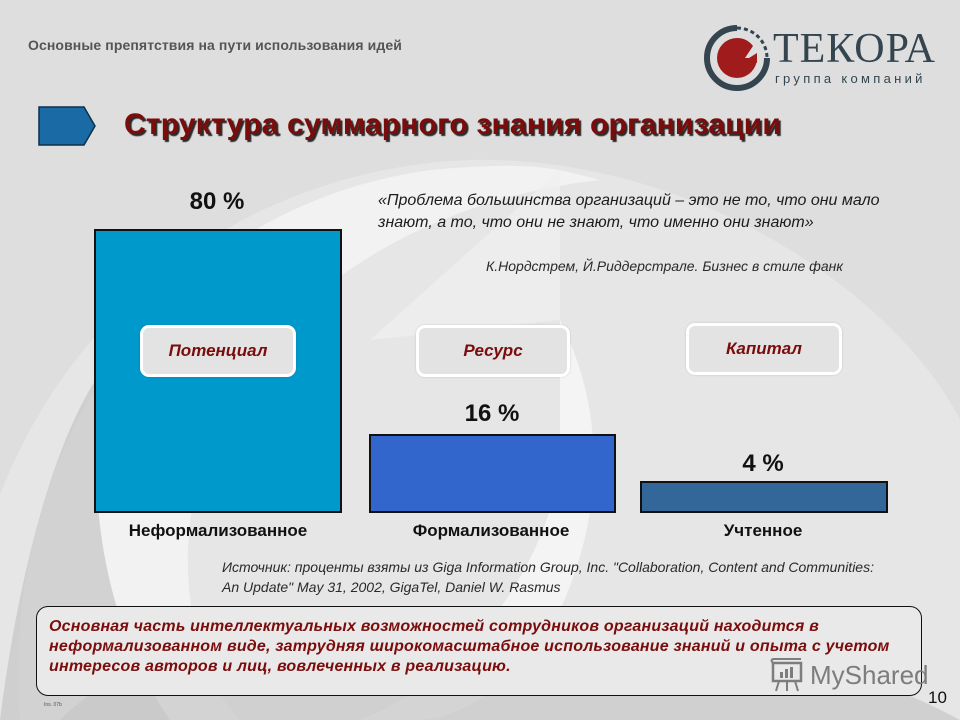 The image size is (960, 720). What do you see at coordinates (492, 473) in the screenshot?
I see `bar-formalized` at bounding box center [492, 473].